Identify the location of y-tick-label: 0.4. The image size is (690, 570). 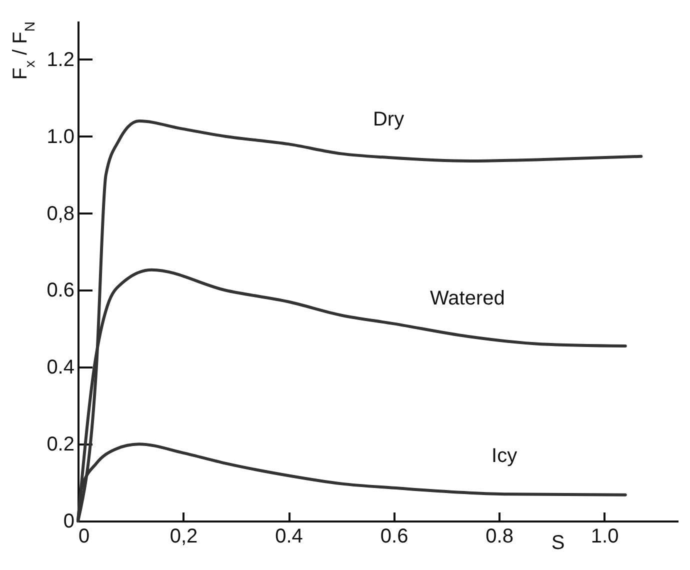
(60, 367).